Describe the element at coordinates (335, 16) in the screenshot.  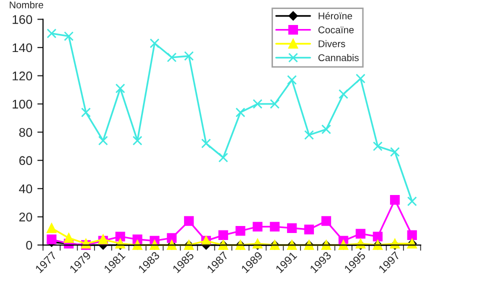
I see `legend-label: Héroïne` at that location.